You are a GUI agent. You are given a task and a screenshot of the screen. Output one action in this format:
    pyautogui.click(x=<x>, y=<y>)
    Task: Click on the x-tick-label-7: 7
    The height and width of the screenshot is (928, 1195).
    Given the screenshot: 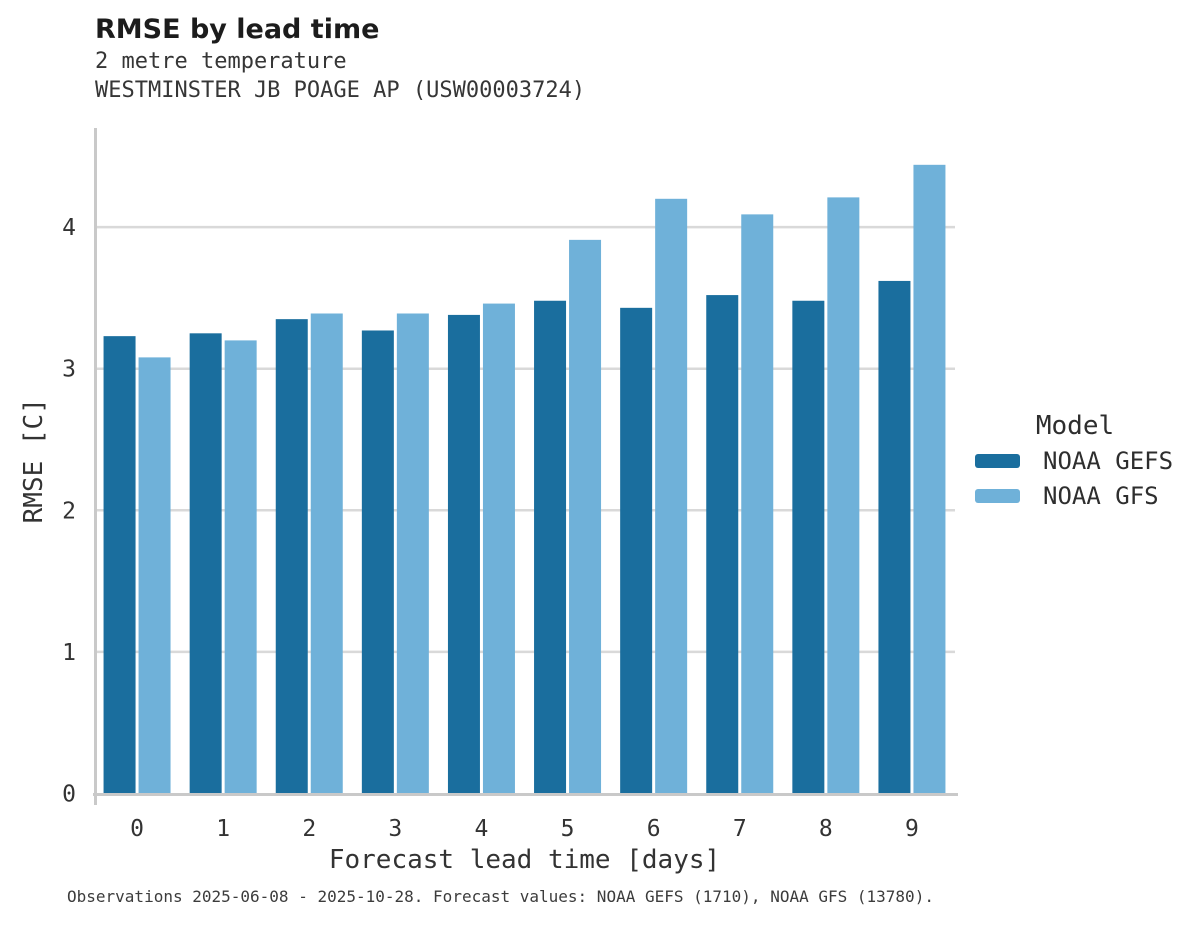 What is the action you would take?
    pyautogui.click(x=740, y=829)
    